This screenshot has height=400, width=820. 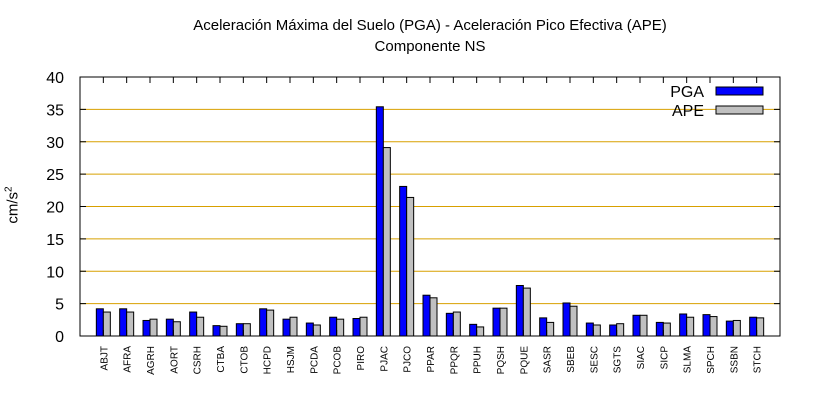 What do you see at coordinates (386, 242) in the screenshot?
I see `bar-ape-pjac` at bounding box center [386, 242].